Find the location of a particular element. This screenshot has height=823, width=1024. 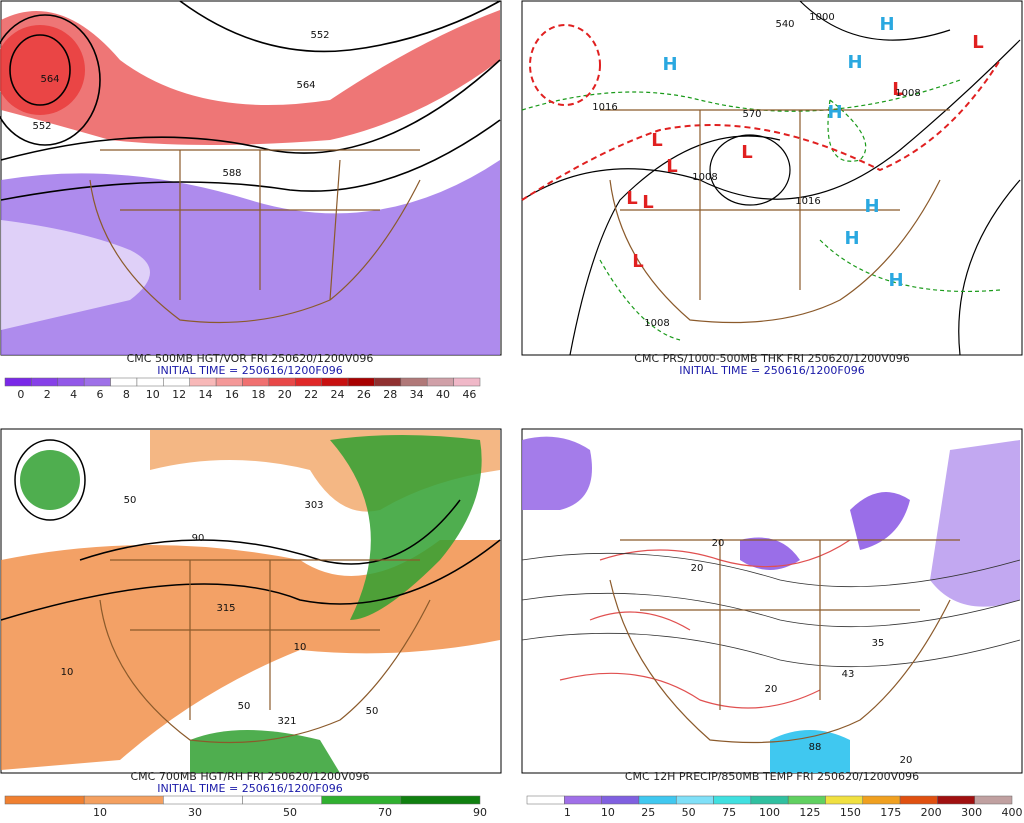

contour-label: 570 is located at coordinates (751, 114).